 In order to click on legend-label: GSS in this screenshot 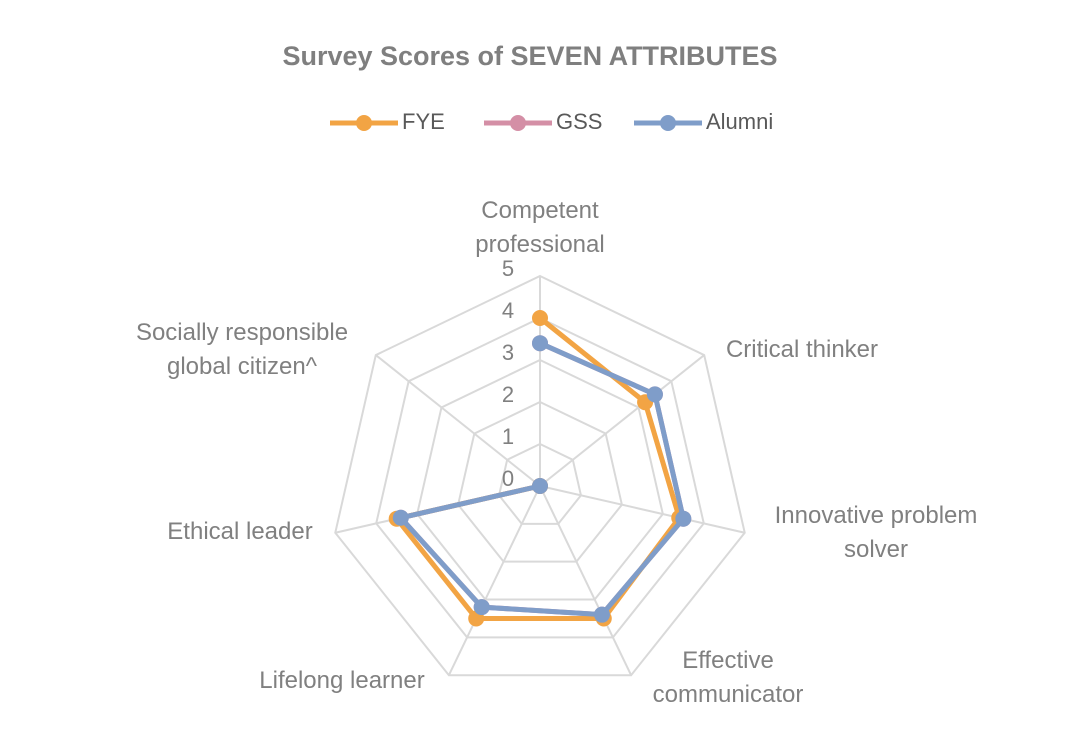, I will do `click(579, 121)`.